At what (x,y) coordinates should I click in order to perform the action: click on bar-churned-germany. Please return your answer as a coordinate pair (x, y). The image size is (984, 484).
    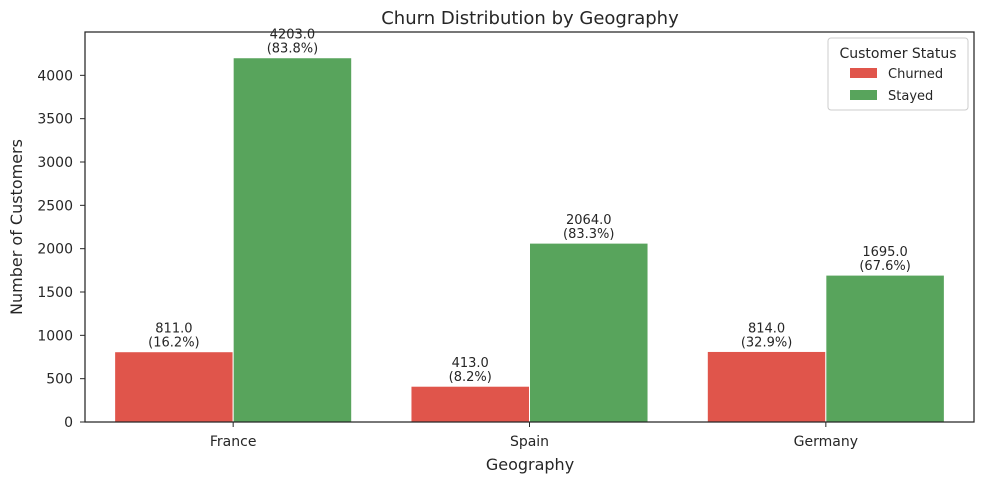
    Looking at the image, I should click on (766, 386).